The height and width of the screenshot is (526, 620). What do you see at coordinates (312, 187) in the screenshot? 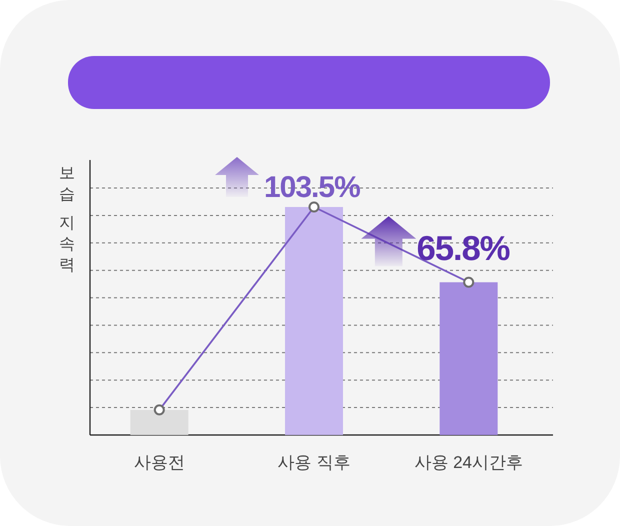
I see `annotation: 103.5%` at bounding box center [312, 187].